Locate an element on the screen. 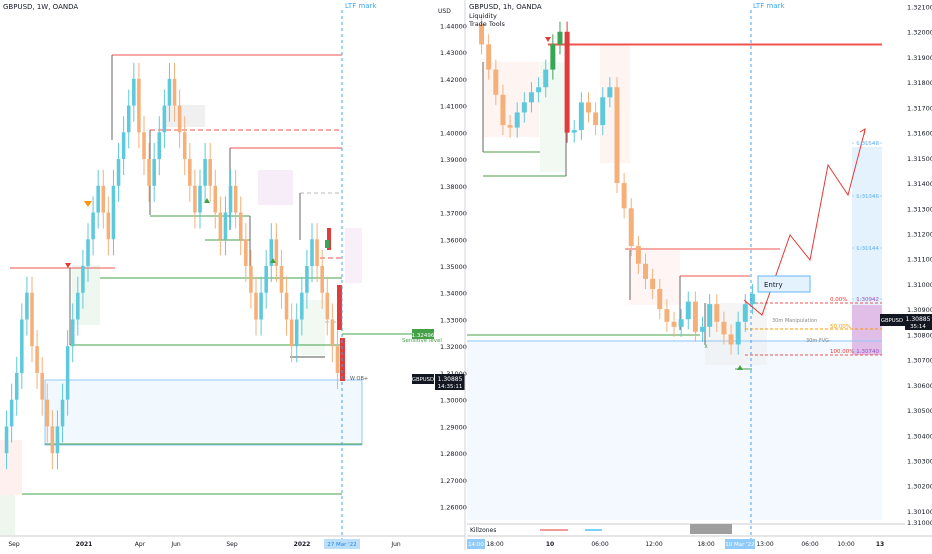  right-fib-label: 100.00% is located at coordinates (842, 352).